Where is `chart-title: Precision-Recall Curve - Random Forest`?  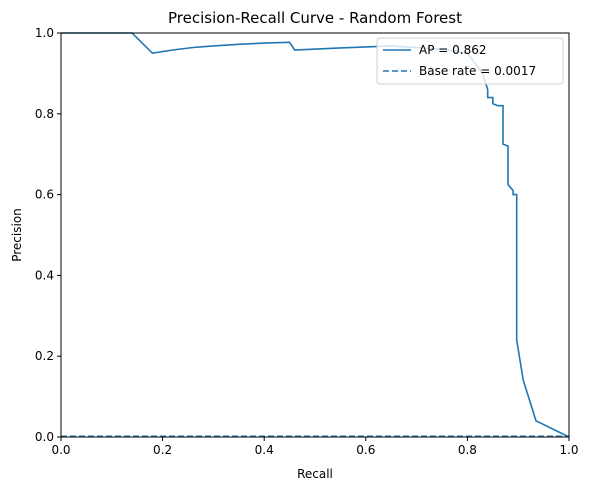
chart-title: Precision-Recall Curve - Random Forest is located at coordinates (315, 18).